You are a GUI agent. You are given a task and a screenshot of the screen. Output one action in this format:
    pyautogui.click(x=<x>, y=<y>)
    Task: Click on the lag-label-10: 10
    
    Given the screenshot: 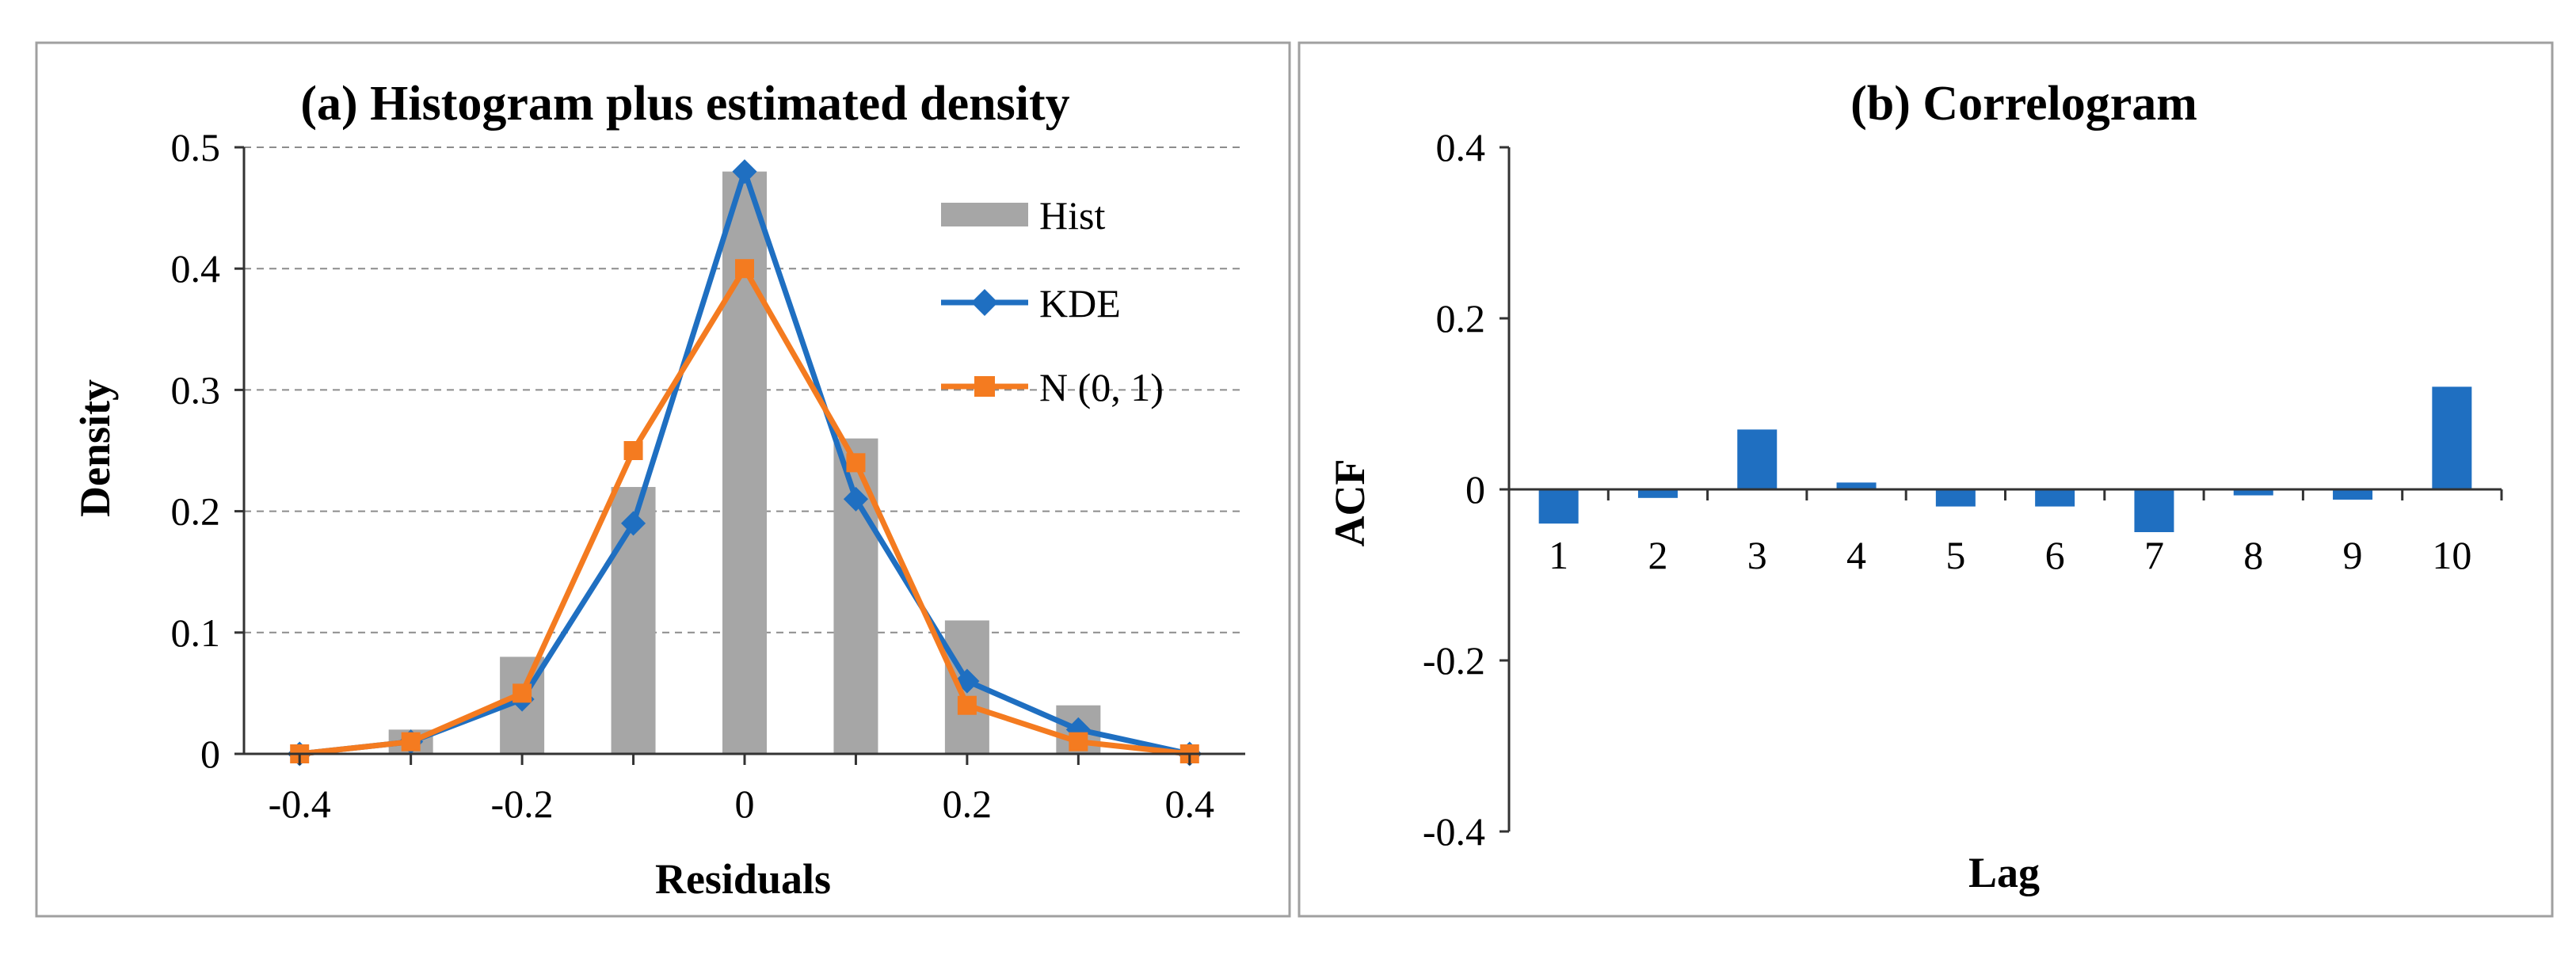 What is the action you would take?
    pyautogui.click(x=2451, y=555)
    